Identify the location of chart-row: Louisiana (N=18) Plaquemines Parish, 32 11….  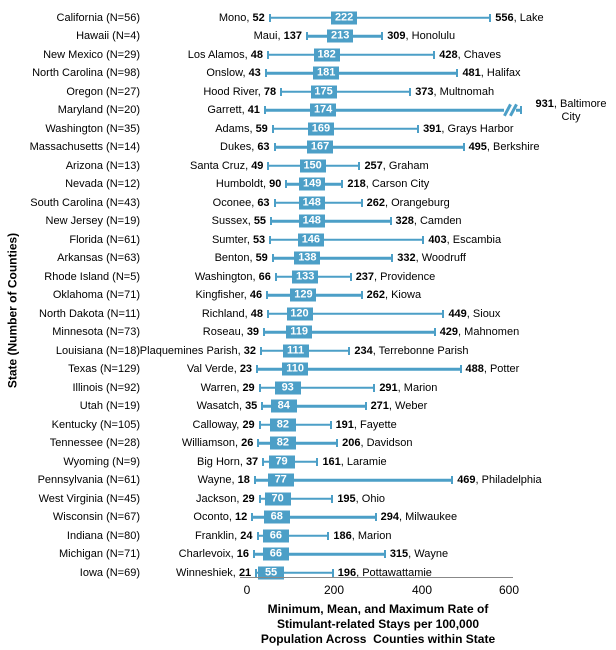
(308, 350).